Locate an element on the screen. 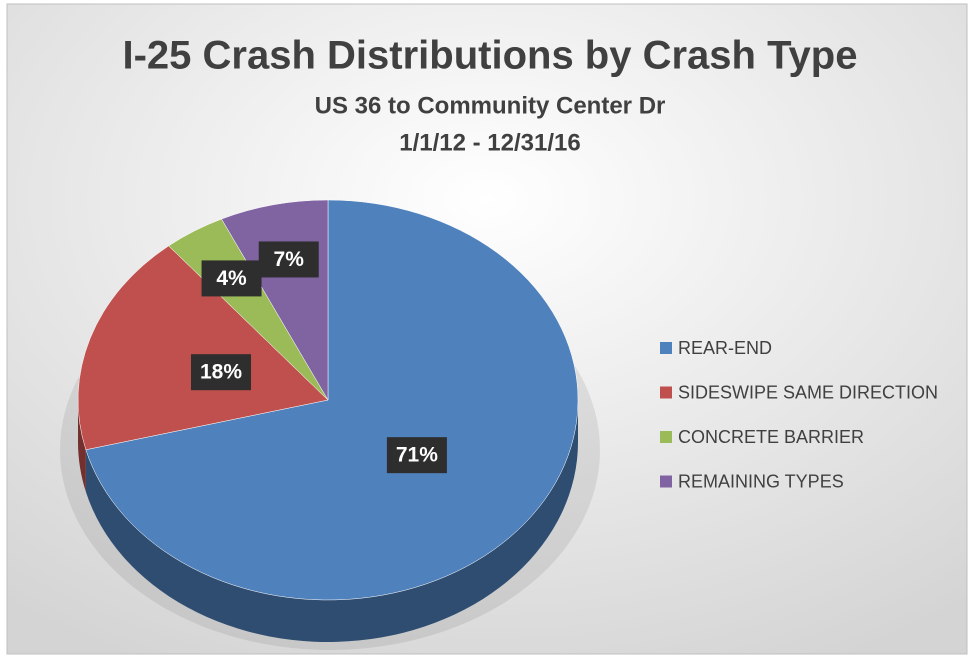  data-label: 4% is located at coordinates (231, 278).